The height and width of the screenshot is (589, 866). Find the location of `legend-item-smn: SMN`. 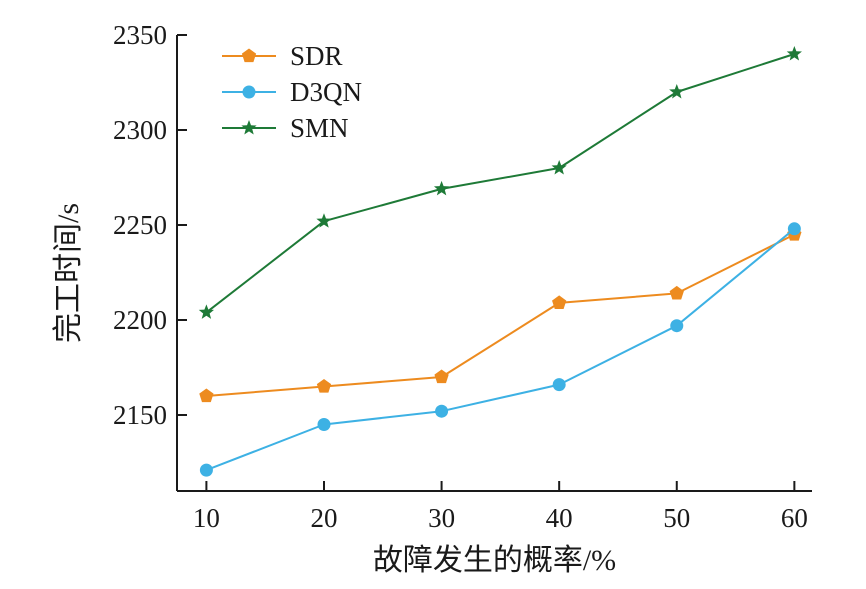

legend-item-smn: SMN is located at coordinates (285, 128).